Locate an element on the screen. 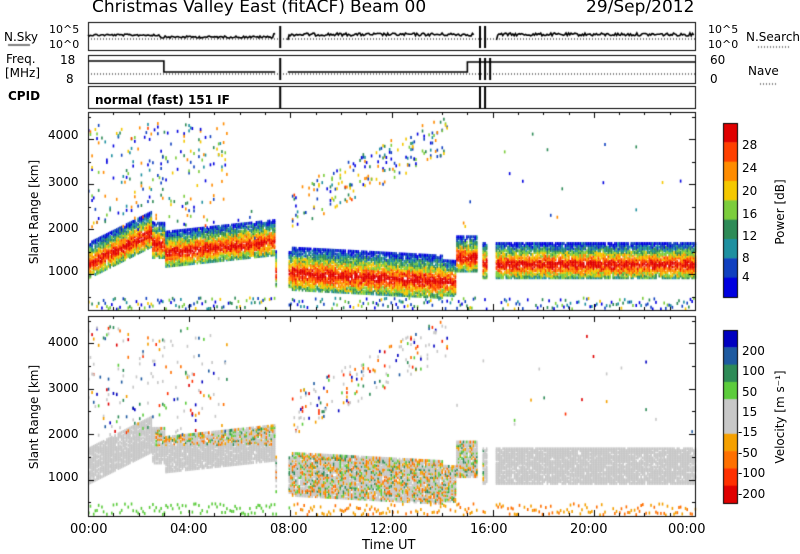  power-cbar-tick-12: 12 is located at coordinates (750, 236).